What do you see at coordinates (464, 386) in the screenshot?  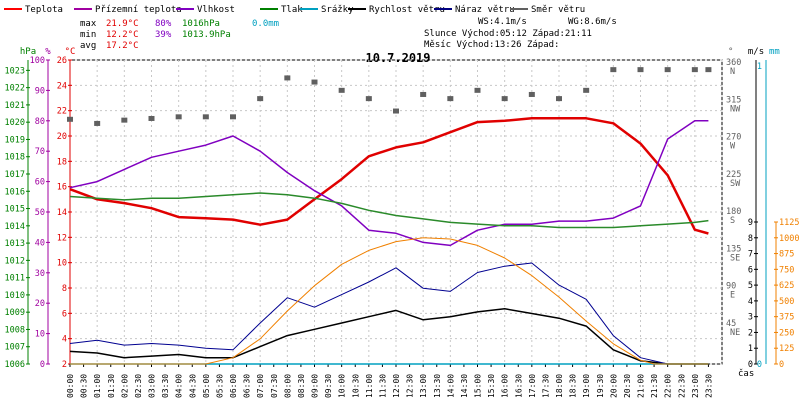 I see `x-tick-label: 14:30` at bounding box center [464, 386].